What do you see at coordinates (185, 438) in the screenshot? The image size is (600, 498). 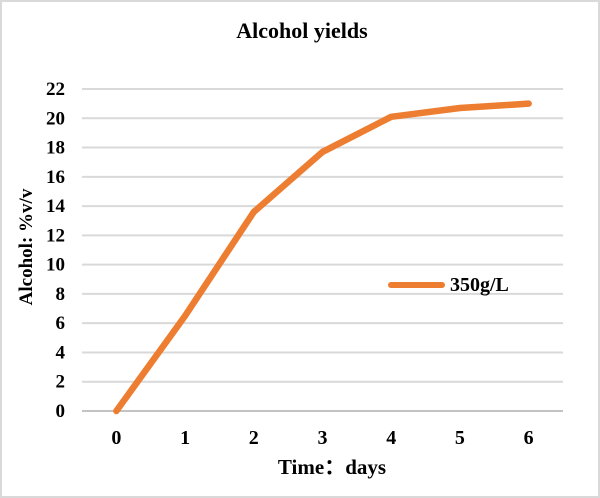 I see `x-tick-label: 1` at bounding box center [185, 438].